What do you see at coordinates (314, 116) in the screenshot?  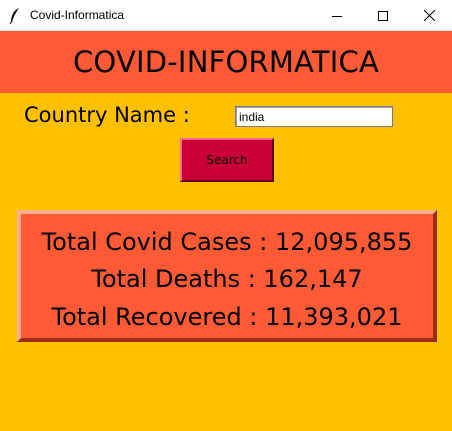 I see `country-name-input` at bounding box center [314, 116].